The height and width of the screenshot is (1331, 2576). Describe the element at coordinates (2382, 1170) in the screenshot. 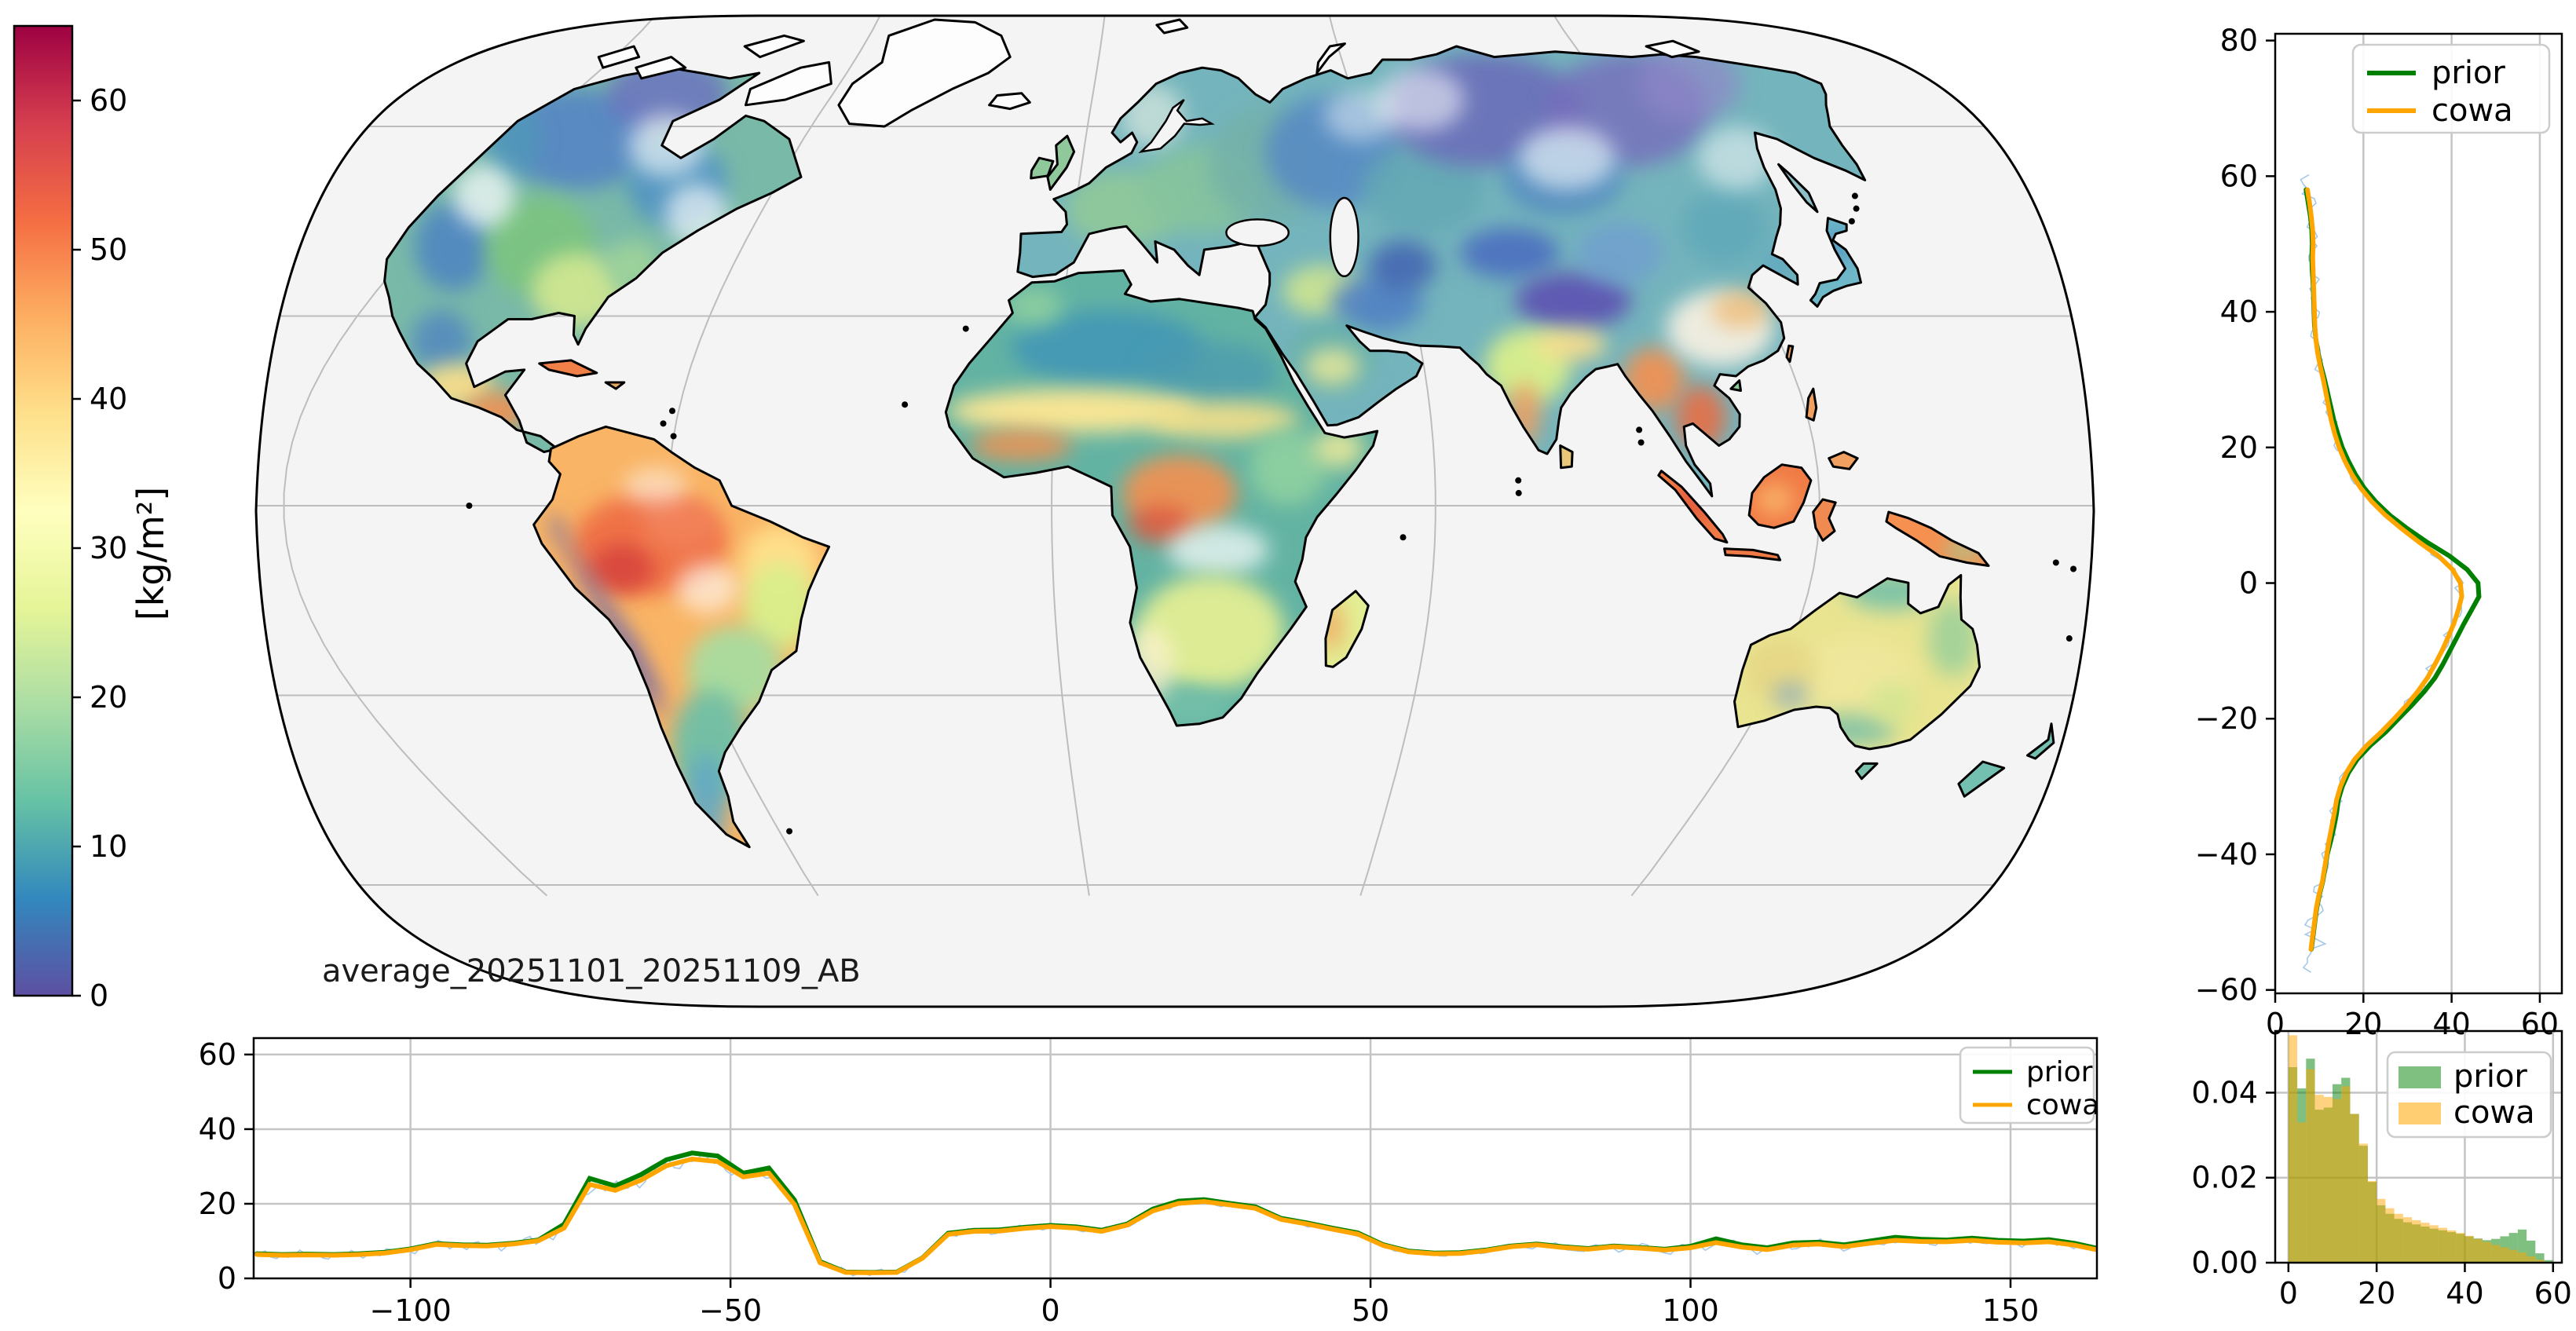

I see `histogram-panel: 0 20 40 60 0.00 0.02 0.04 prior cowa` at that location.